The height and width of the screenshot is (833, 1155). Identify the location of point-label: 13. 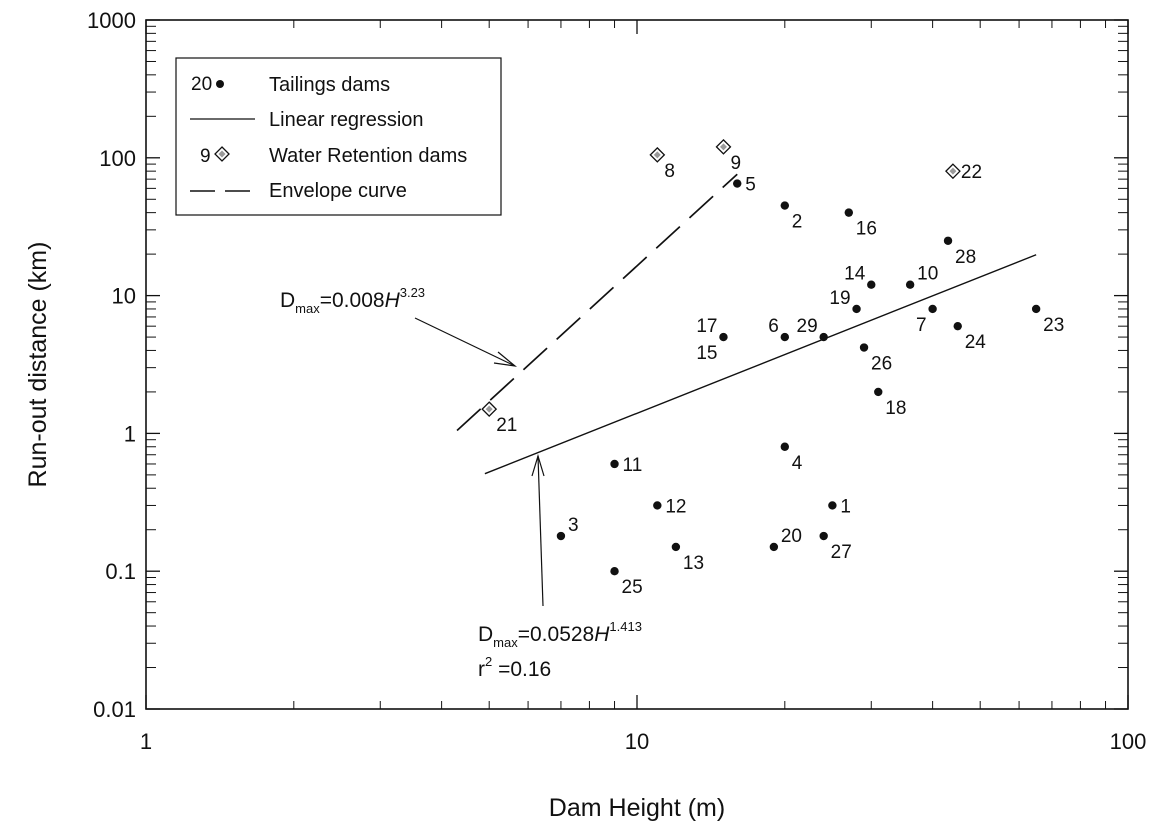
(693, 563).